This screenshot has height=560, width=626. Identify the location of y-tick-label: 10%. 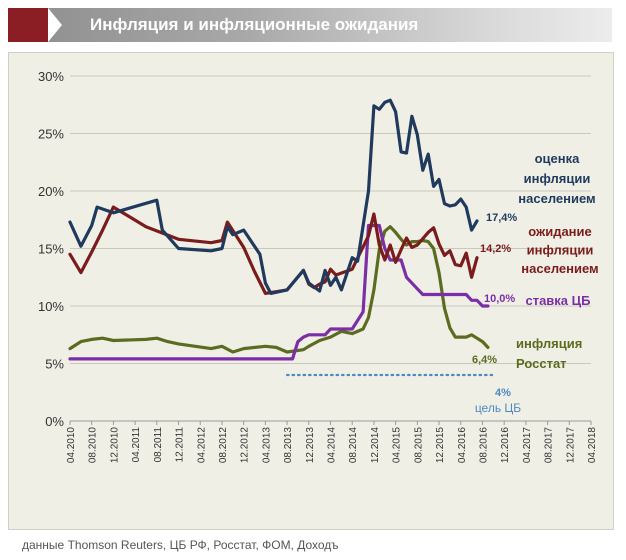
(51, 306).